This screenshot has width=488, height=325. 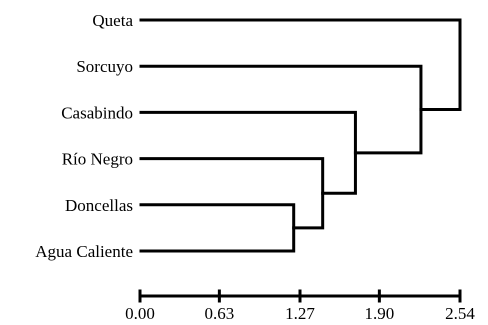 I want to click on leaf-label-queta: Queta, so click(x=112, y=20).